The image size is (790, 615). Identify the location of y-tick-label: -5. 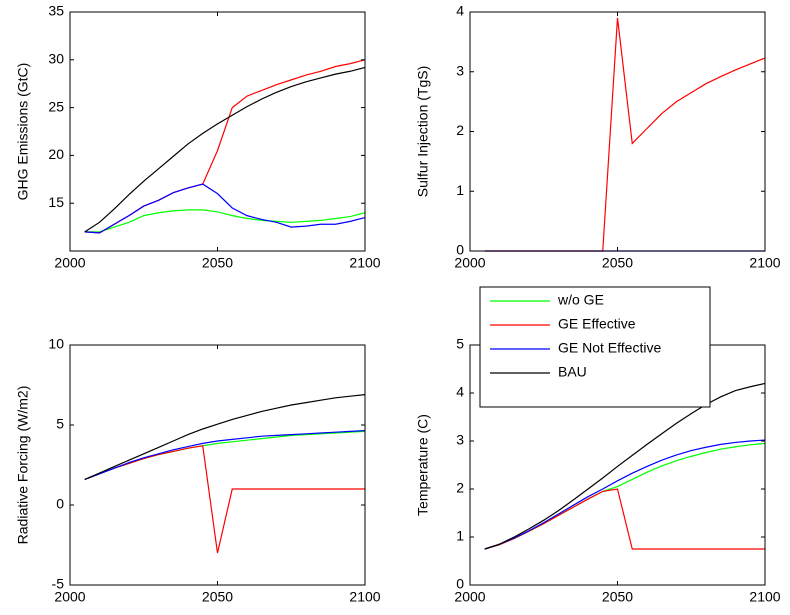
(58, 584).